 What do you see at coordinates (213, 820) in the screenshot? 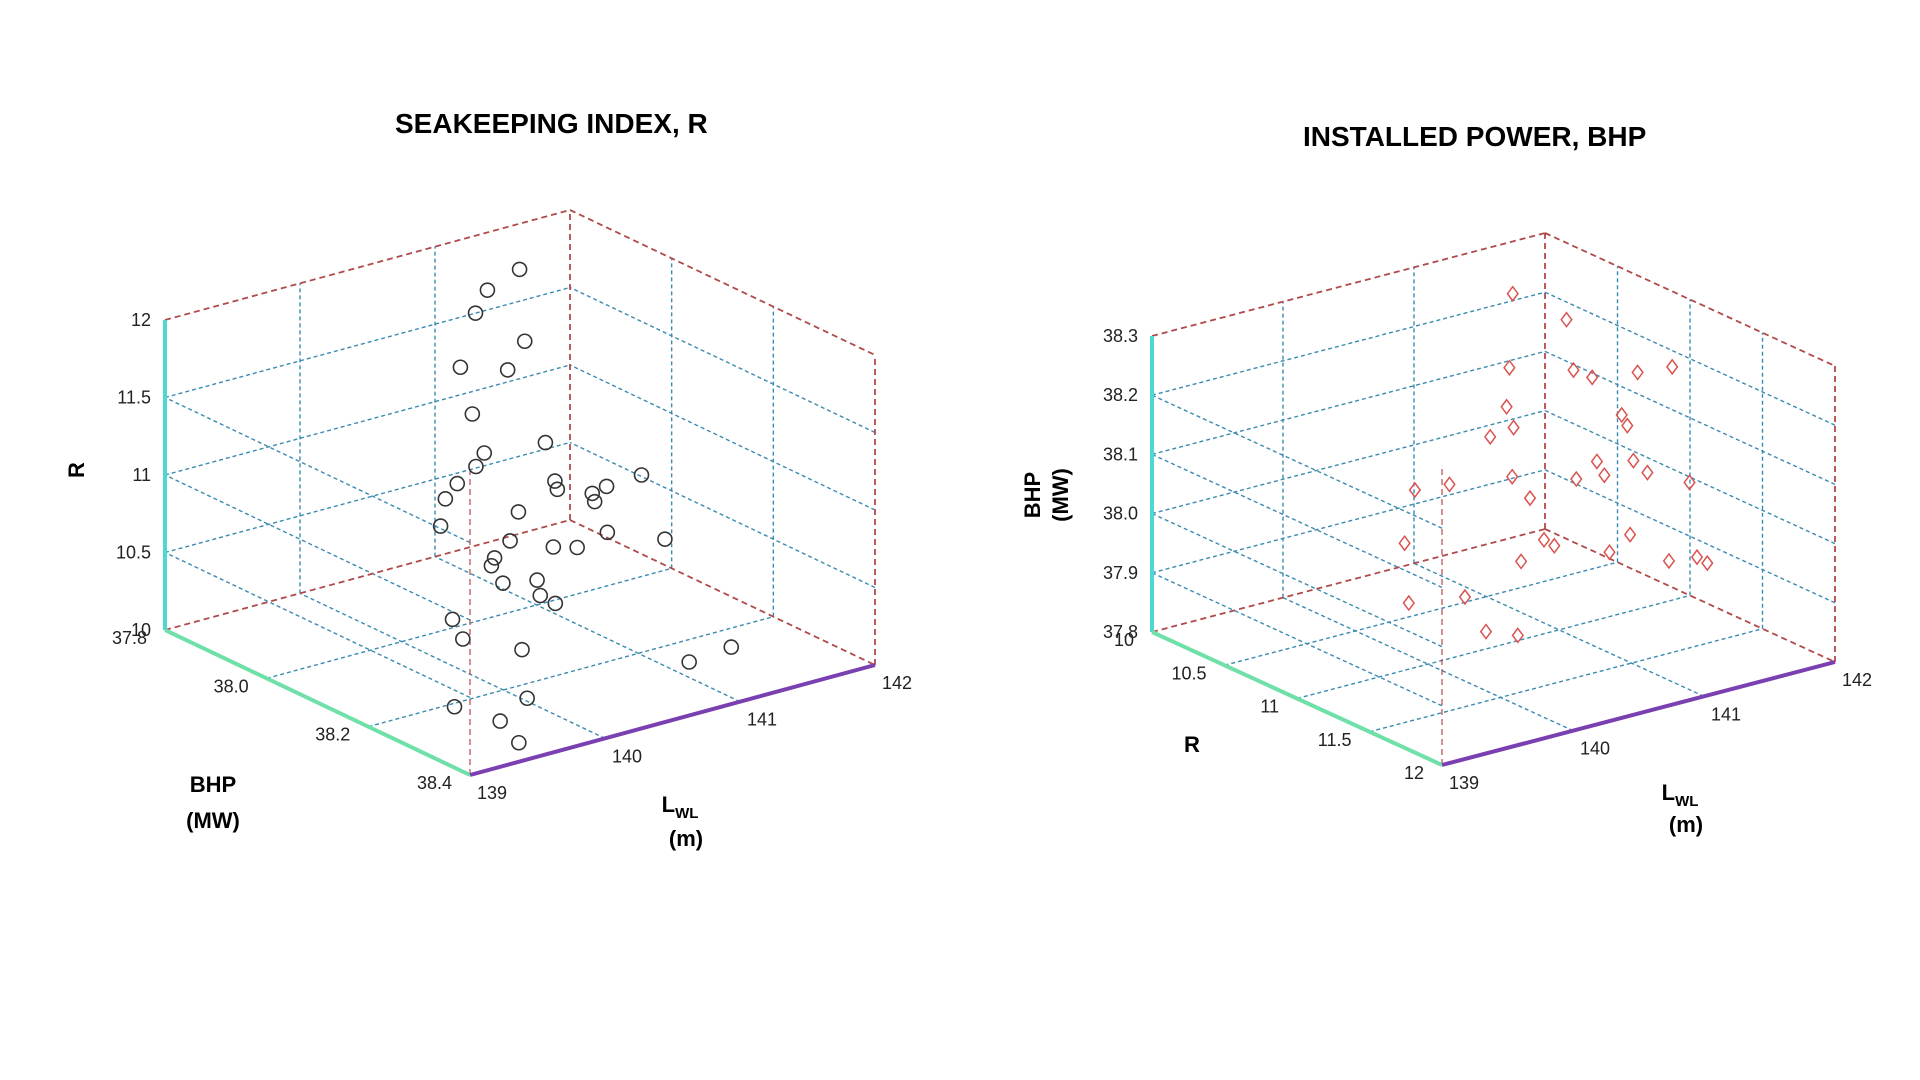
I see `chart0-depth-axis-unit: (MW)` at bounding box center [213, 820].